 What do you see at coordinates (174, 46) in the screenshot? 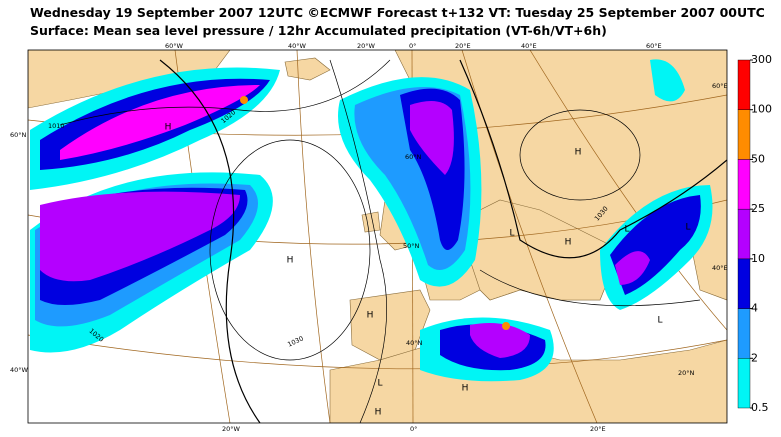
I see `grid-label: 60°W` at bounding box center [174, 46].